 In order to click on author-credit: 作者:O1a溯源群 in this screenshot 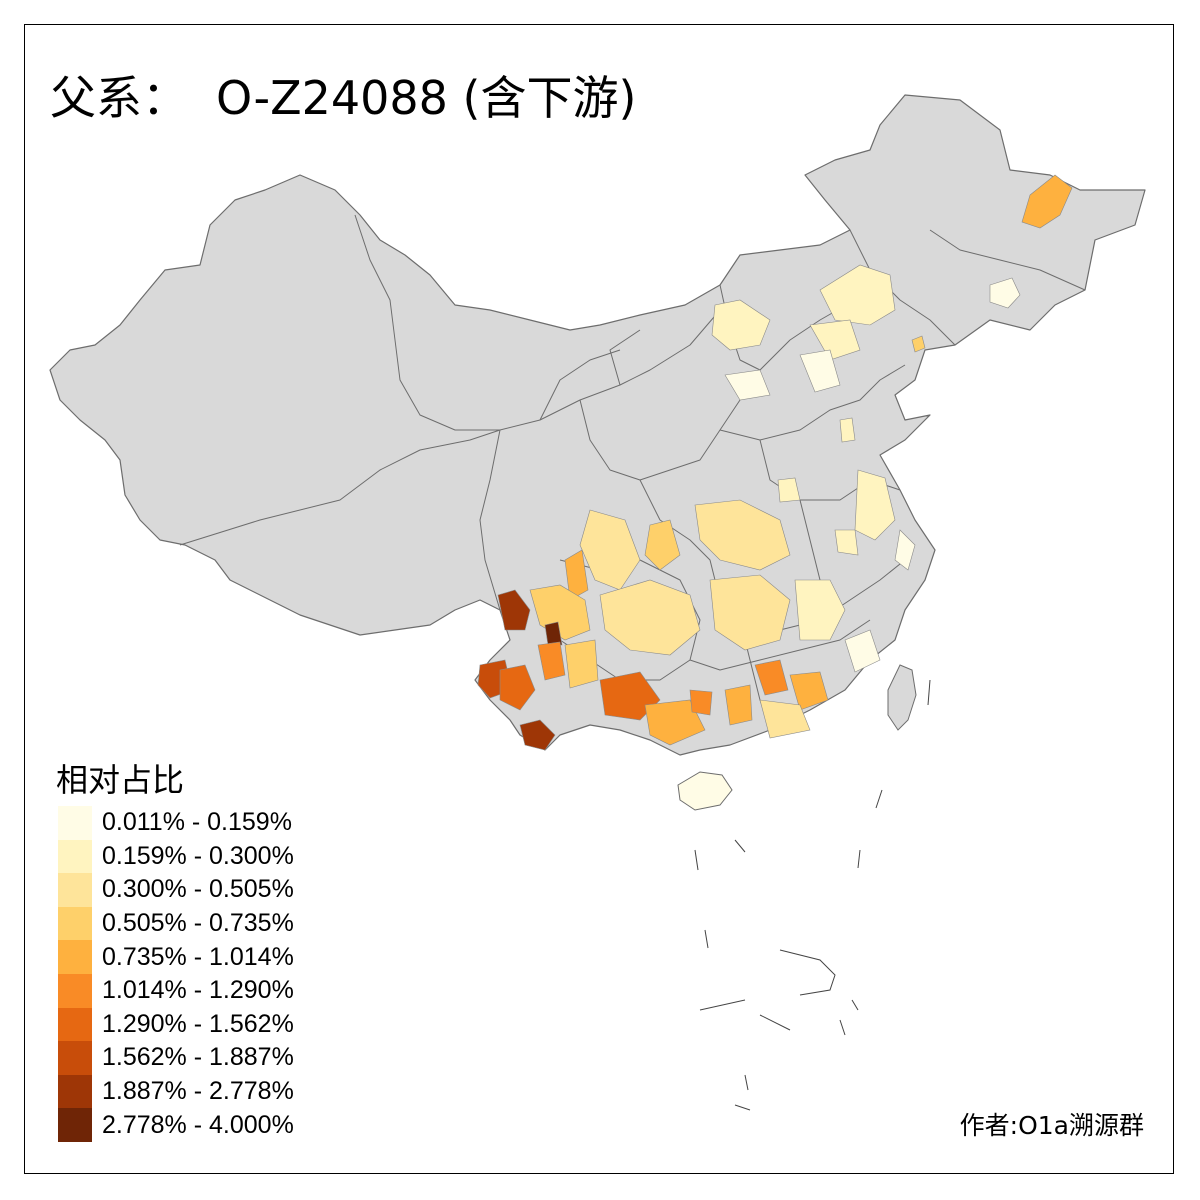, I will do `click(1051, 1125)`.